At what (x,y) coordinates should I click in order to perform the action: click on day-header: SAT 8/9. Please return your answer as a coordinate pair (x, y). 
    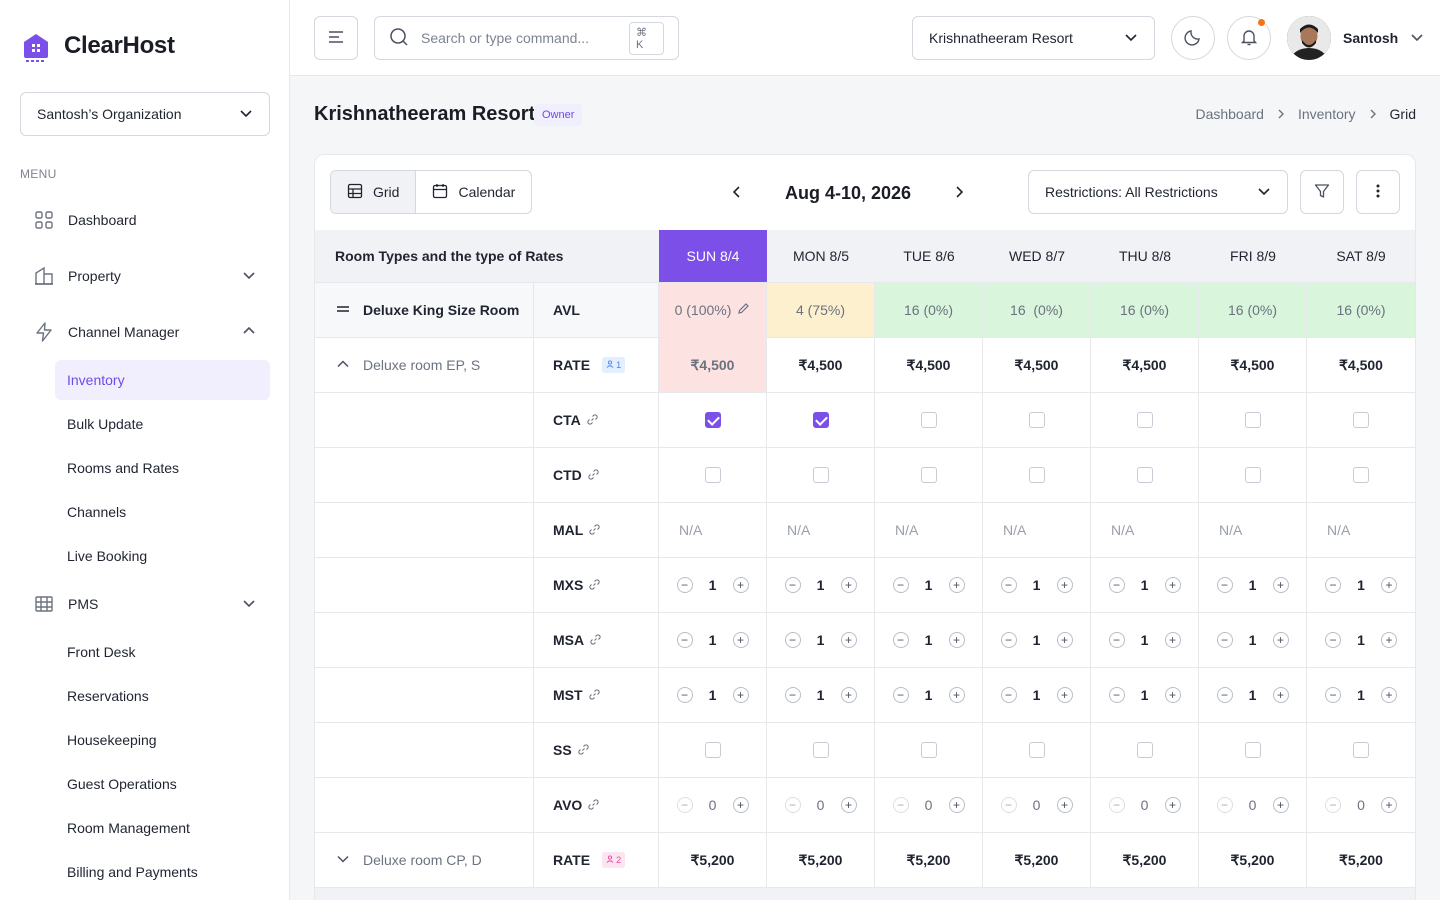
    Looking at the image, I should click on (1361, 256).